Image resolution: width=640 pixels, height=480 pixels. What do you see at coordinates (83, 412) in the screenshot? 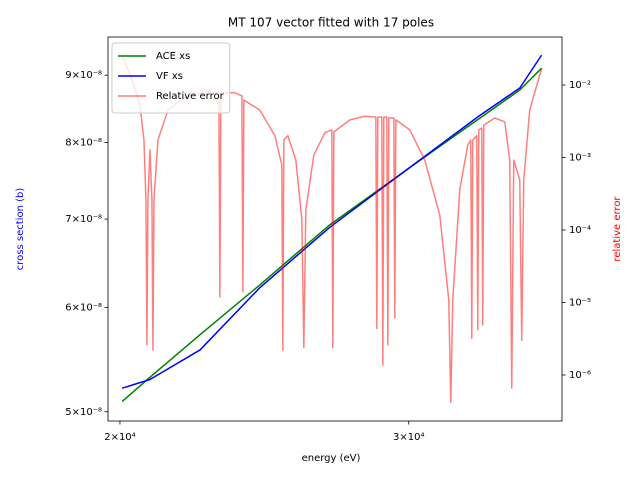
I see `y-tick-label: 5×10⁻⁸` at bounding box center [83, 412].